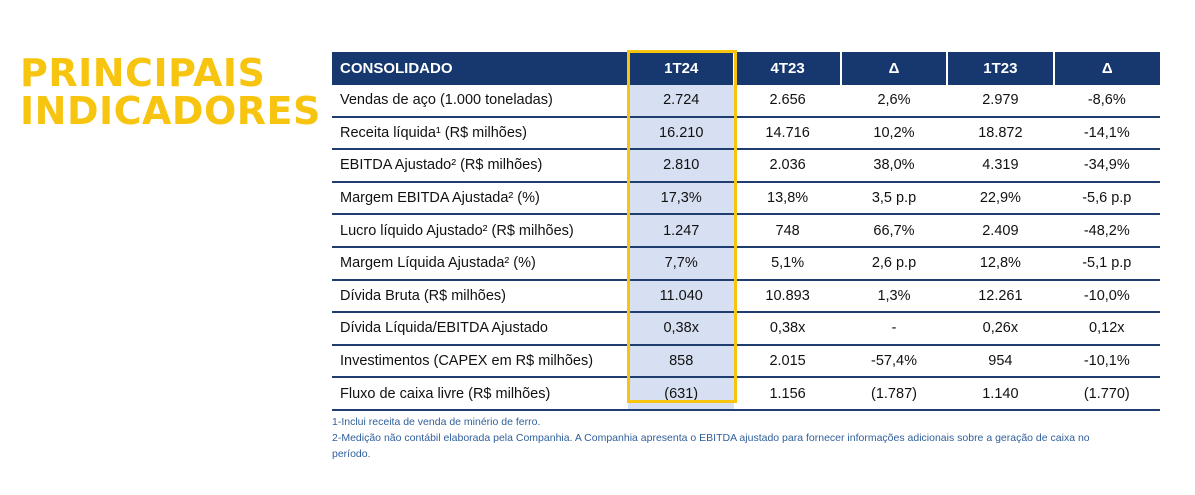 The height and width of the screenshot is (495, 1195). I want to click on value-delta-4t23: 1,3%, so click(894, 296).